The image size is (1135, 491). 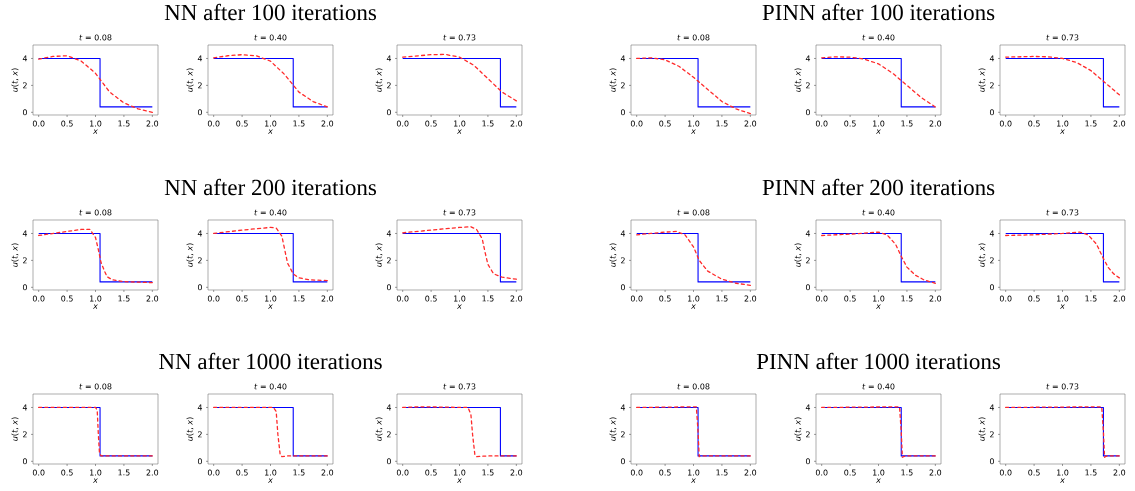 What do you see at coordinates (878, 12) in the screenshot?
I see `text: PINN after 100 iterations` at bounding box center [878, 12].